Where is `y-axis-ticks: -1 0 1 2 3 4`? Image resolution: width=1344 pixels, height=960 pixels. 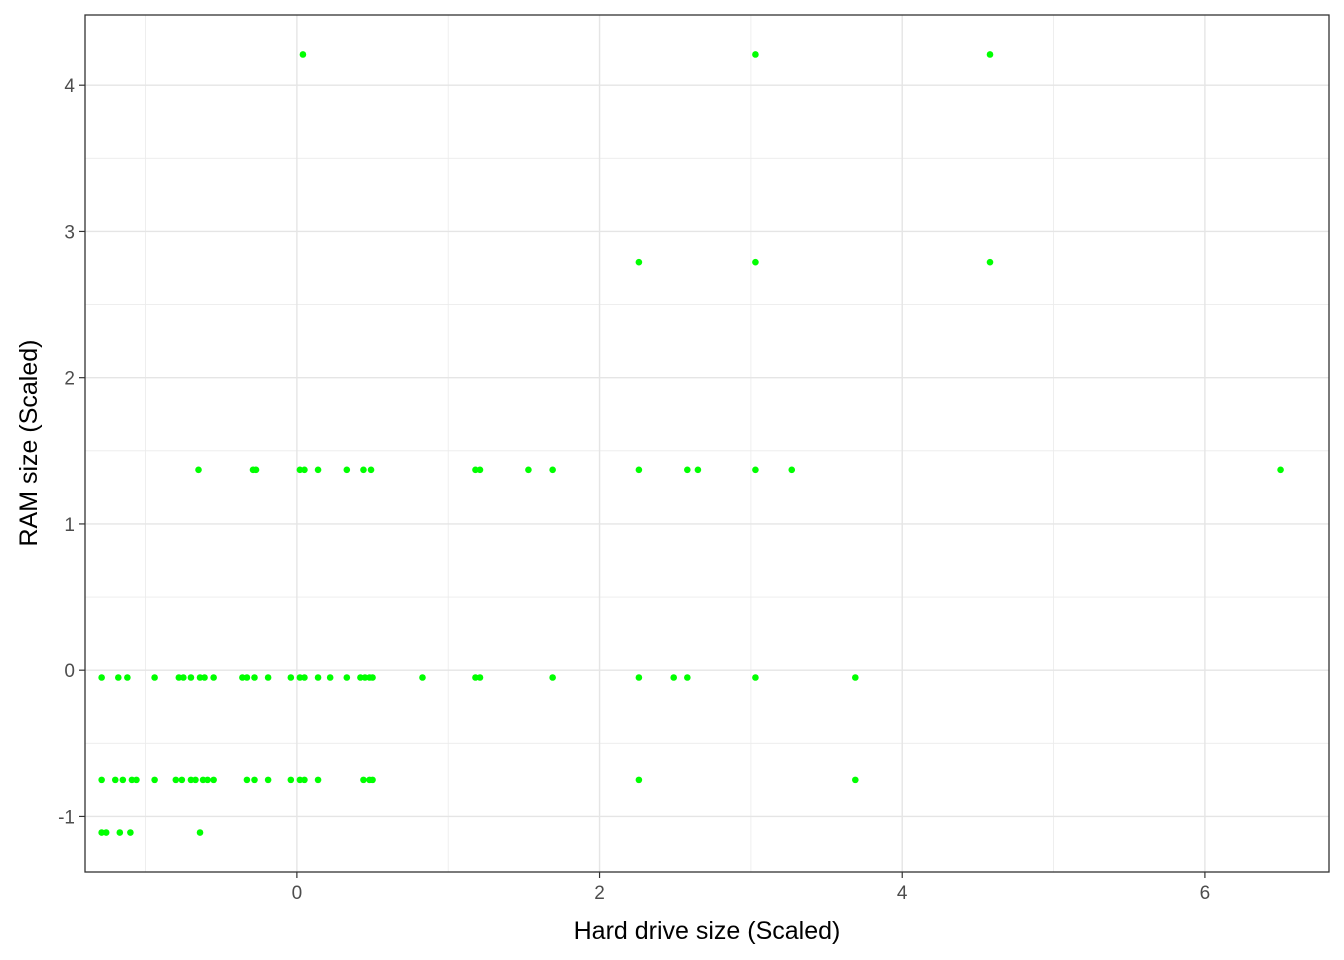
y-axis-ticks: -1 0 1 2 3 4 is located at coordinates (71, 452).